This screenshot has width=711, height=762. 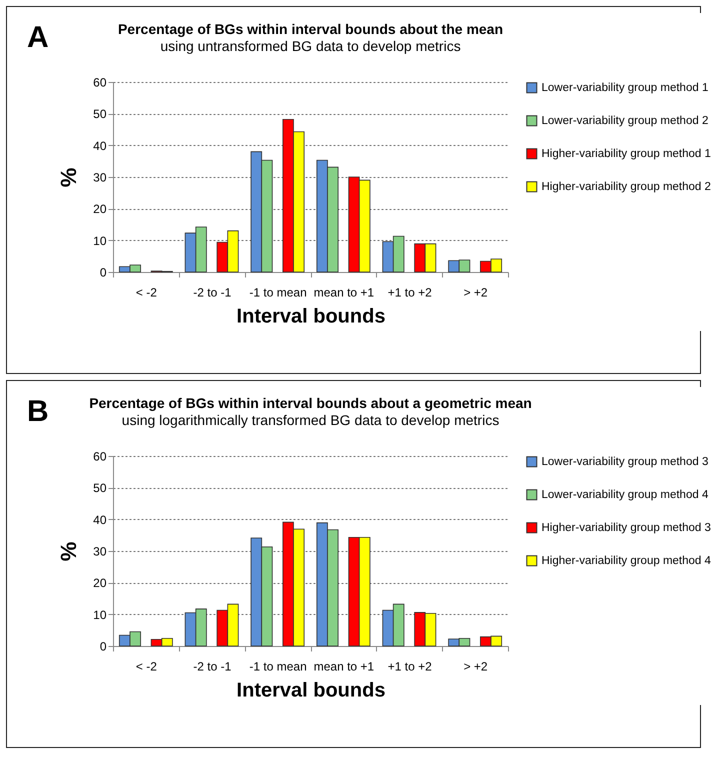 I want to click on legend-label: Lower-variability group method 1, so click(x=625, y=88).